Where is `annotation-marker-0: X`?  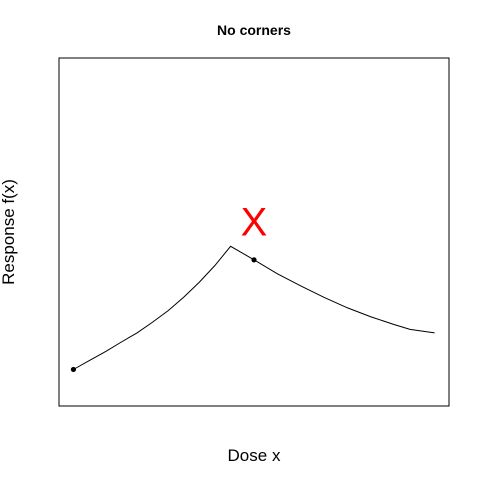
annotation-marker-0: X is located at coordinates (254, 222).